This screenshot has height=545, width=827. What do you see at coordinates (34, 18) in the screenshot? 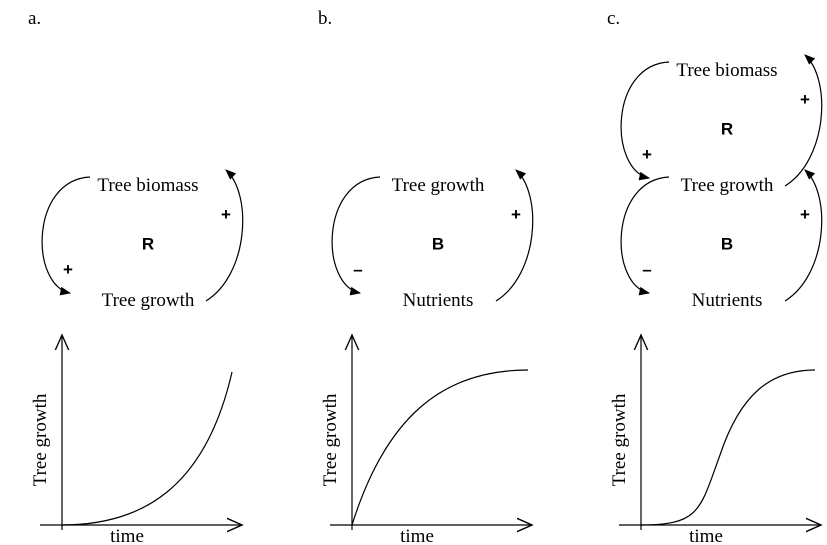
I see `panel-label: a.` at bounding box center [34, 18].